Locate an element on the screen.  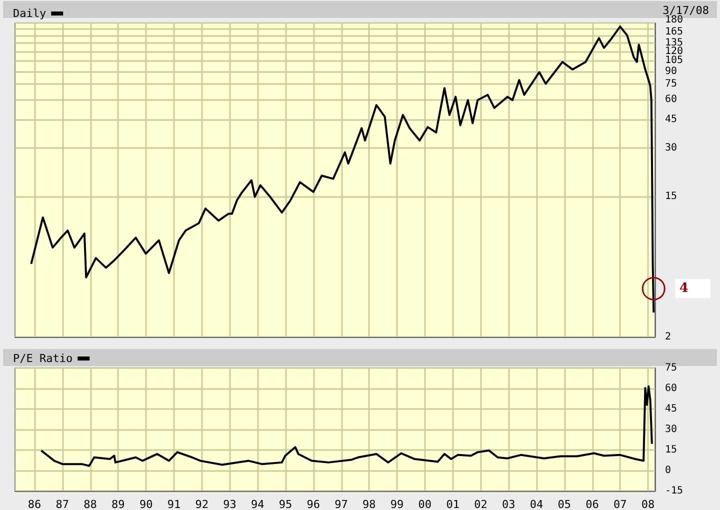
x-tick-label: 02 is located at coordinates (481, 504).